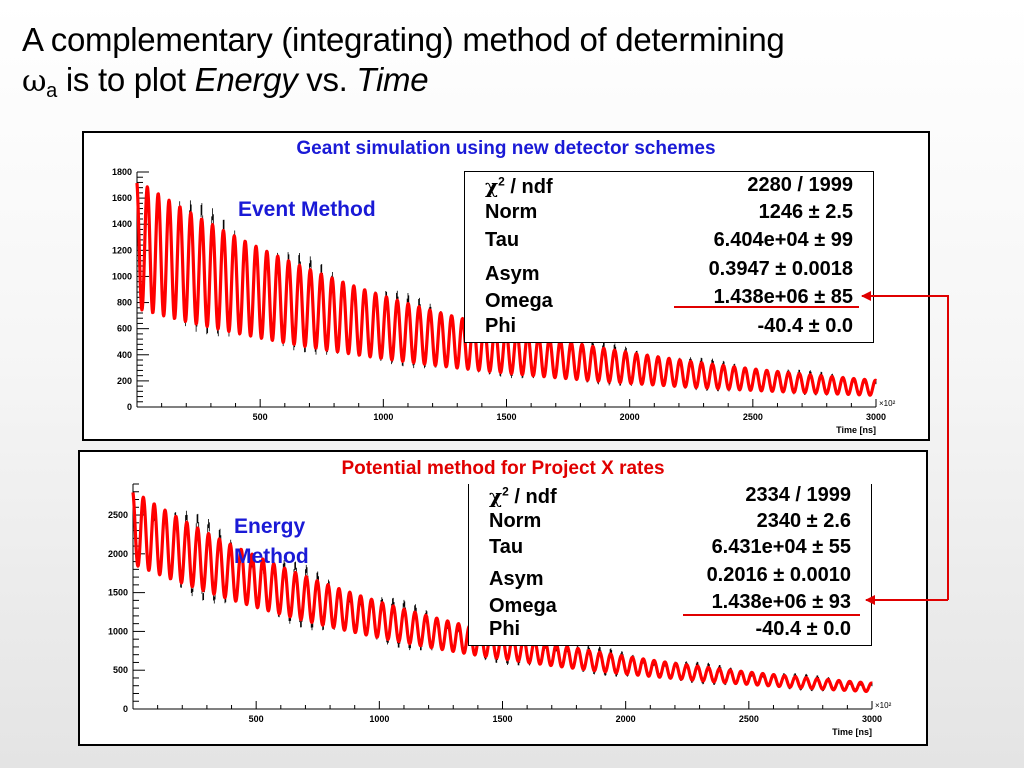 The height and width of the screenshot is (768, 1024). I want to click on y-tick-label: 200, so click(124, 381).